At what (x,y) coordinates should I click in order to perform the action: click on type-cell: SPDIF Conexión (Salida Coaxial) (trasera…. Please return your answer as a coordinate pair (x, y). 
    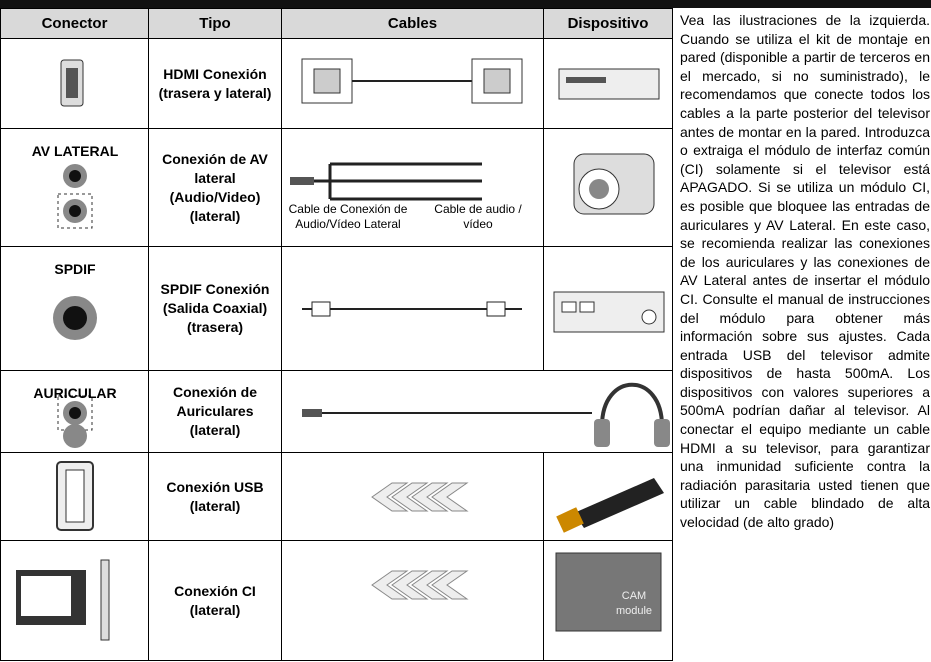
    Looking at the image, I should click on (215, 308).